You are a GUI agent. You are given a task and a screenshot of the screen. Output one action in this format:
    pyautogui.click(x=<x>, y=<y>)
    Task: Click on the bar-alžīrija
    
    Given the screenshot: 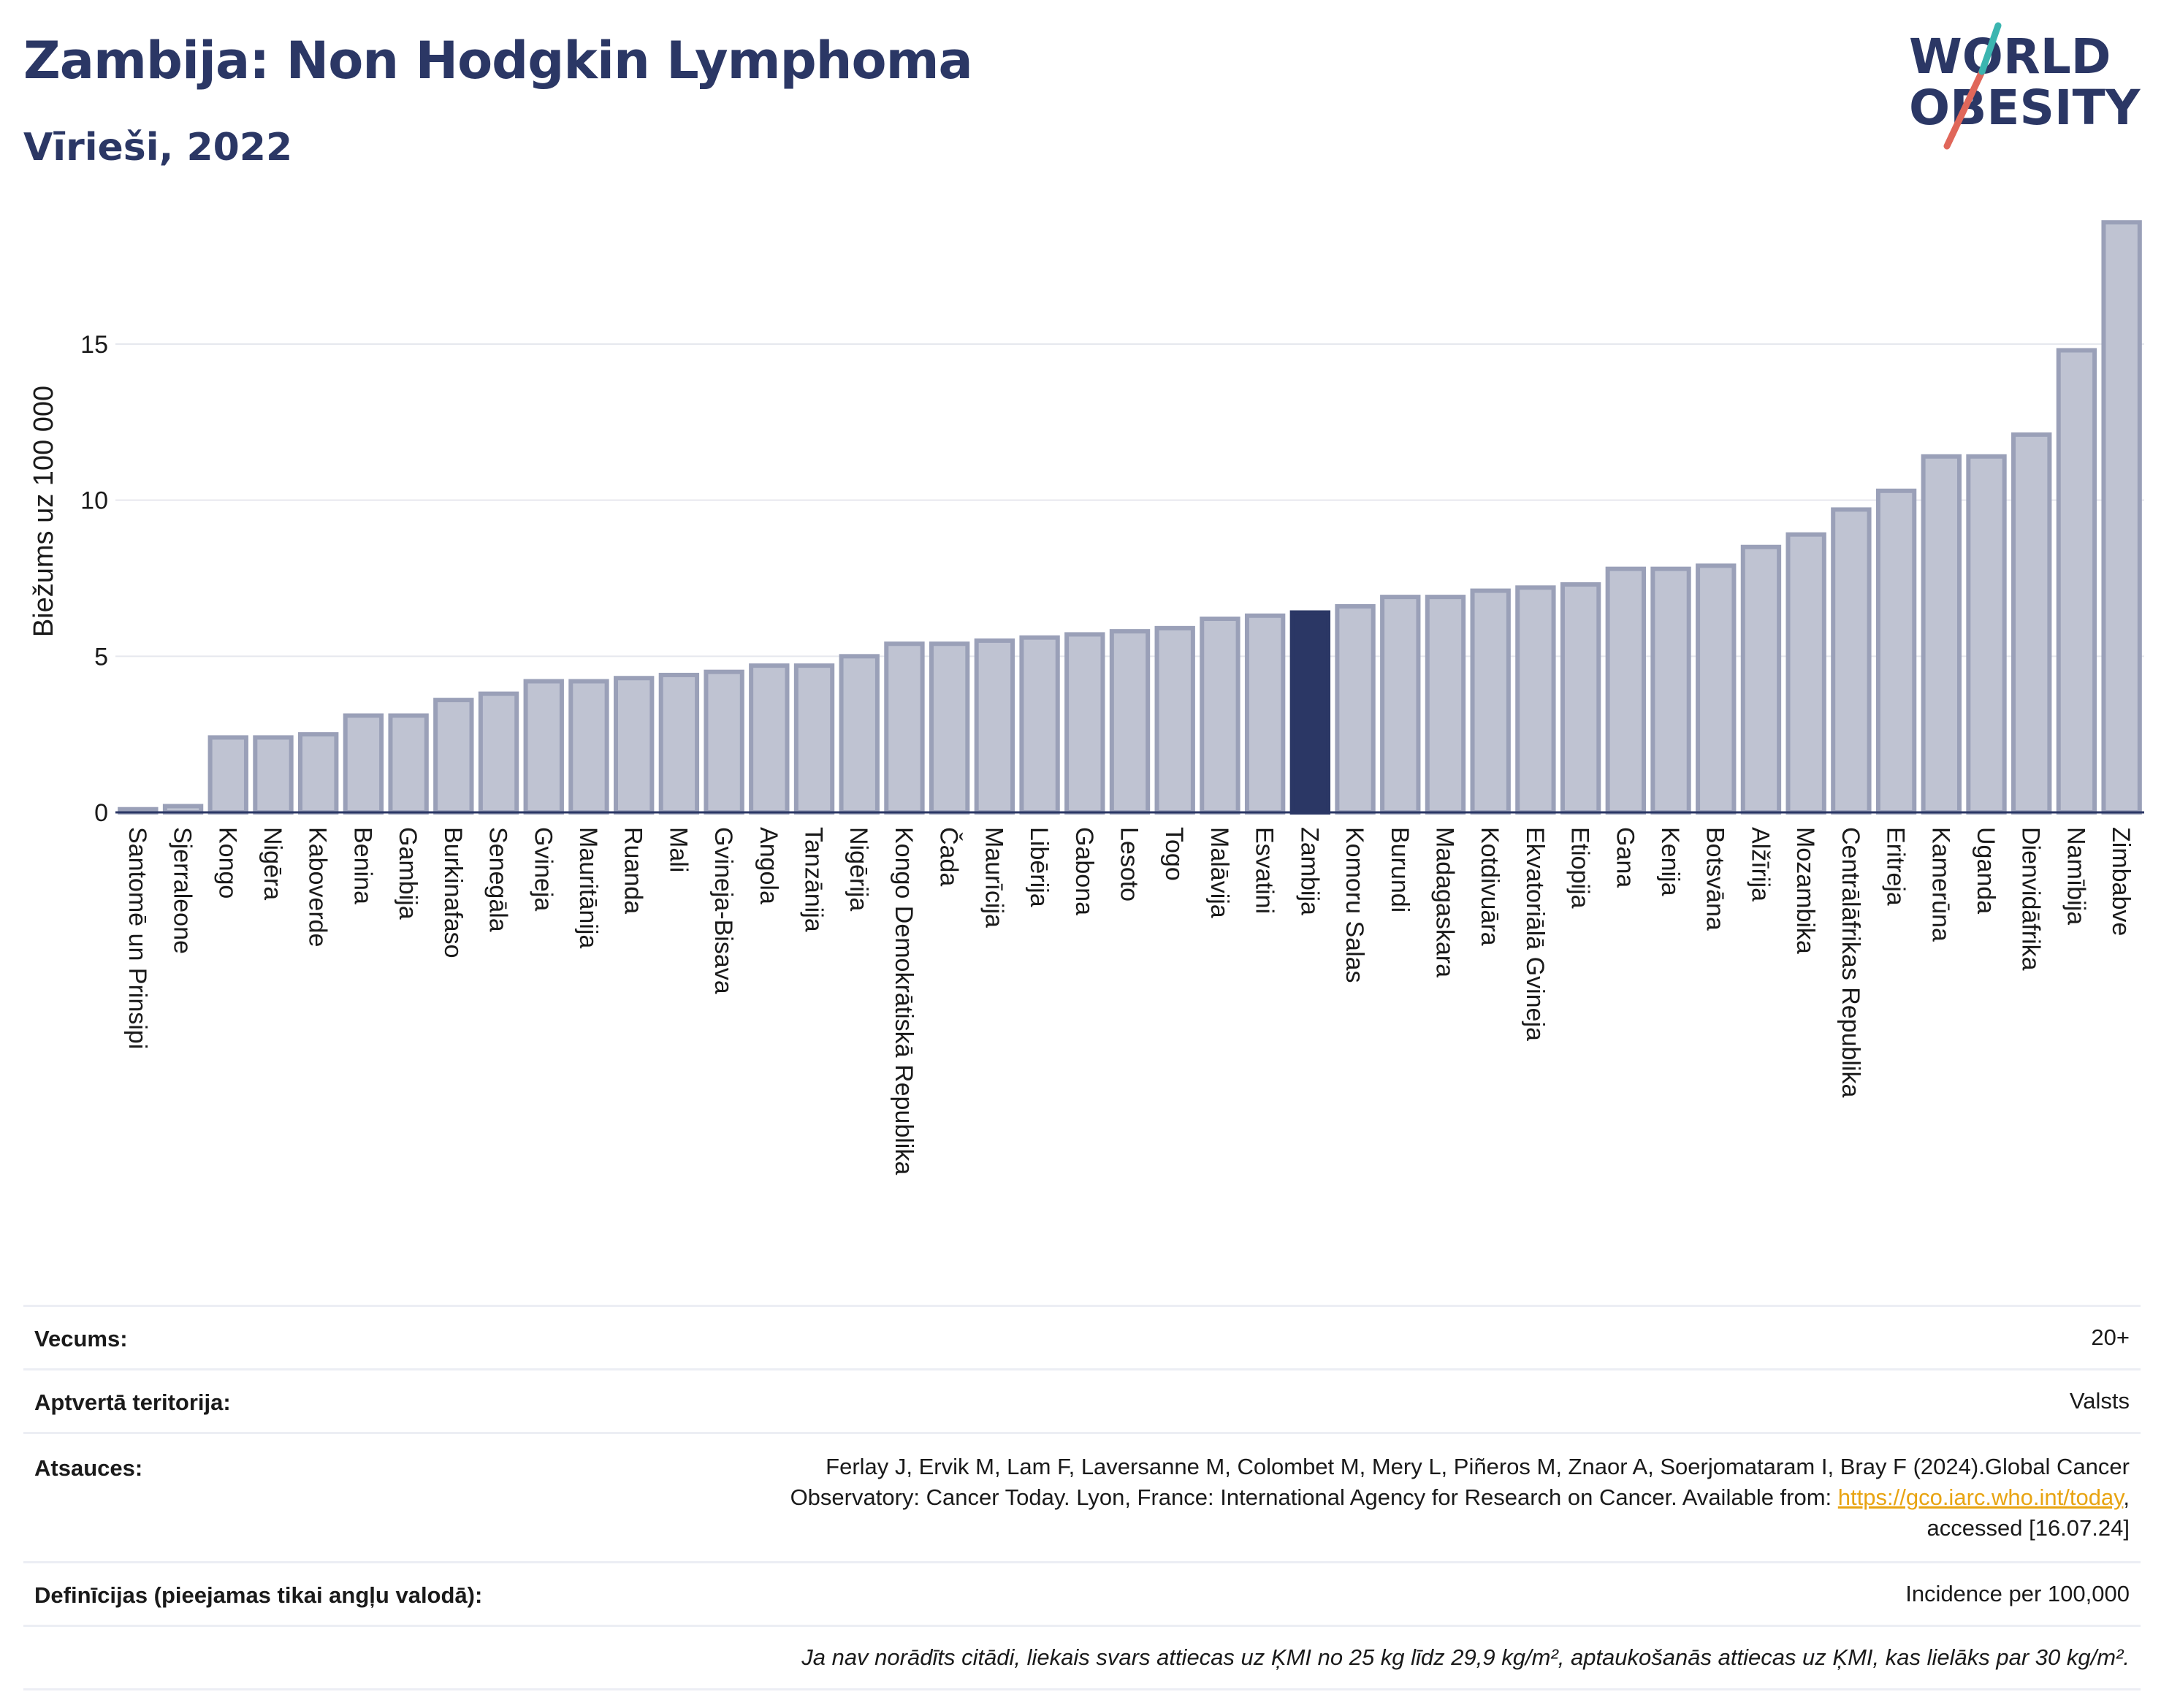 What is the action you would take?
    pyautogui.click(x=1761, y=680)
    